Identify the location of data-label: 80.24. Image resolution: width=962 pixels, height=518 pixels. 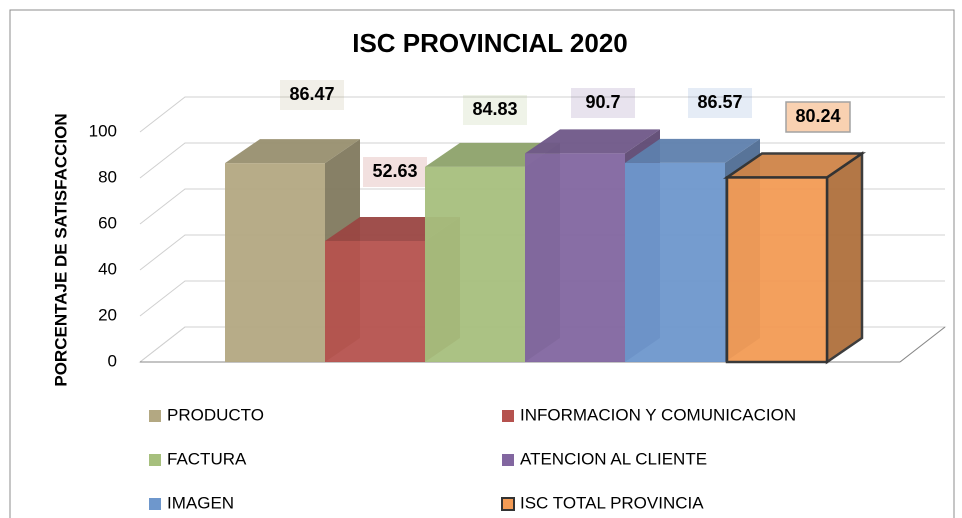
(817, 116).